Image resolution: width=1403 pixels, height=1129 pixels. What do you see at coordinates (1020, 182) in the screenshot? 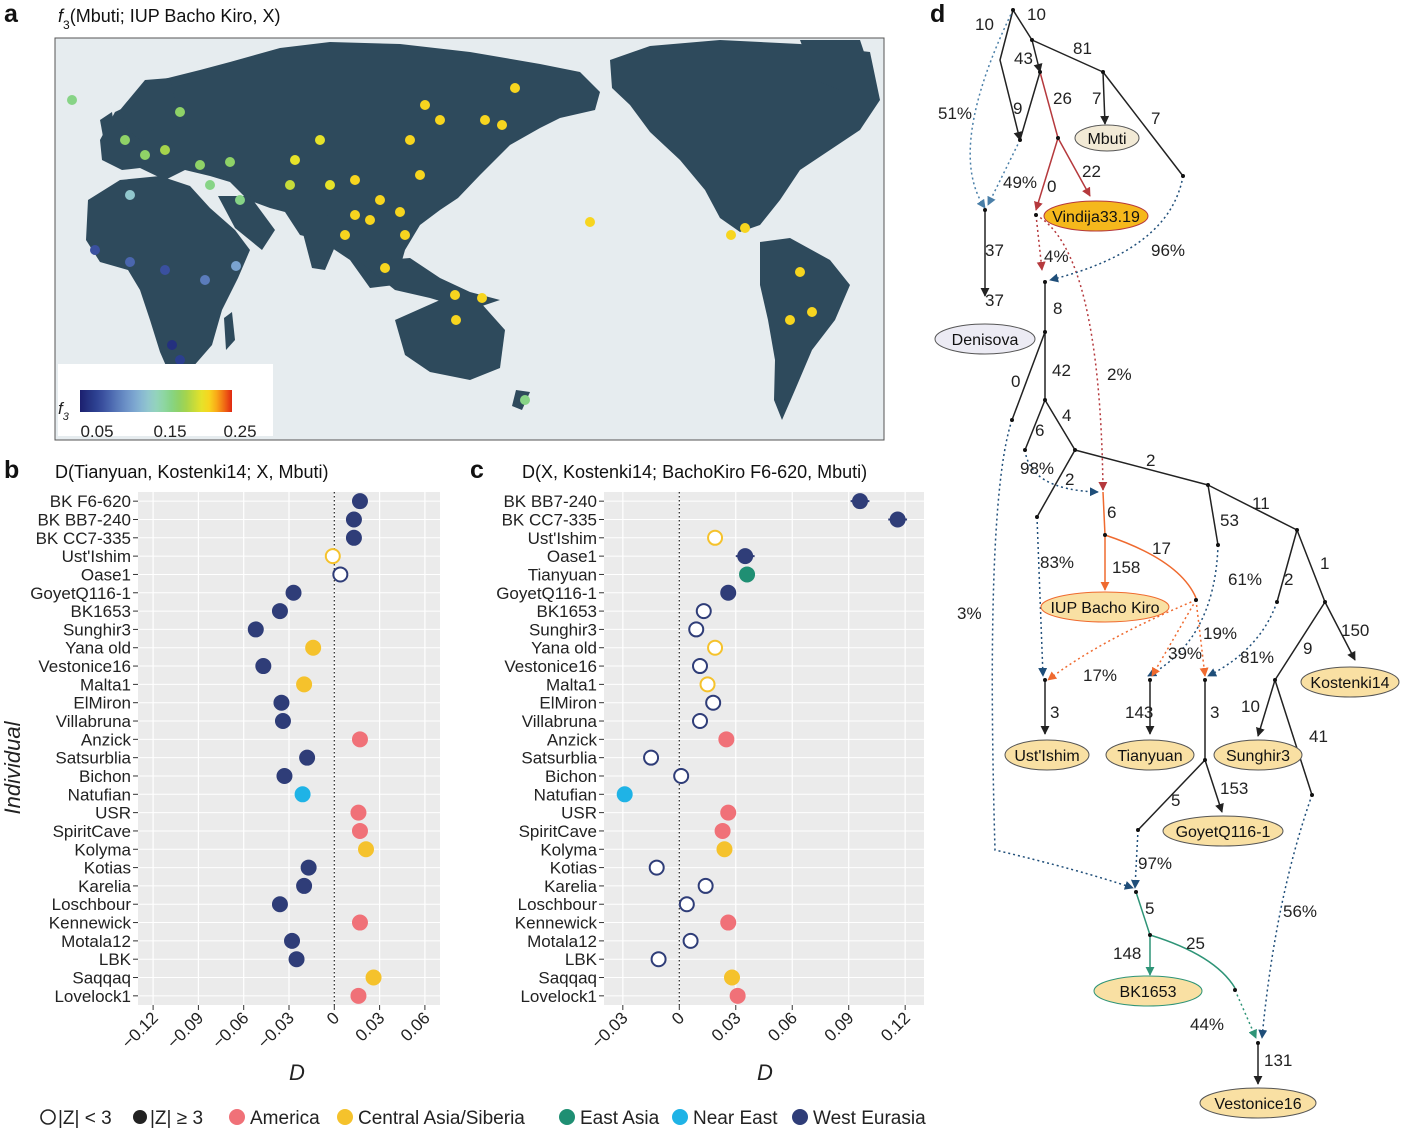
I see `edge-label: 49%` at bounding box center [1020, 182].